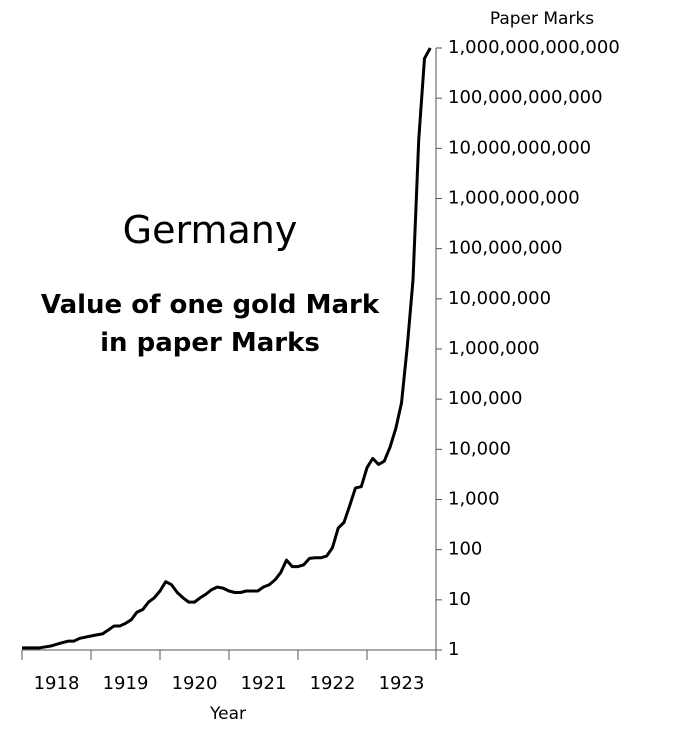  What do you see at coordinates (57, 683) in the screenshot?
I see `x-tick-label: 1918` at bounding box center [57, 683].